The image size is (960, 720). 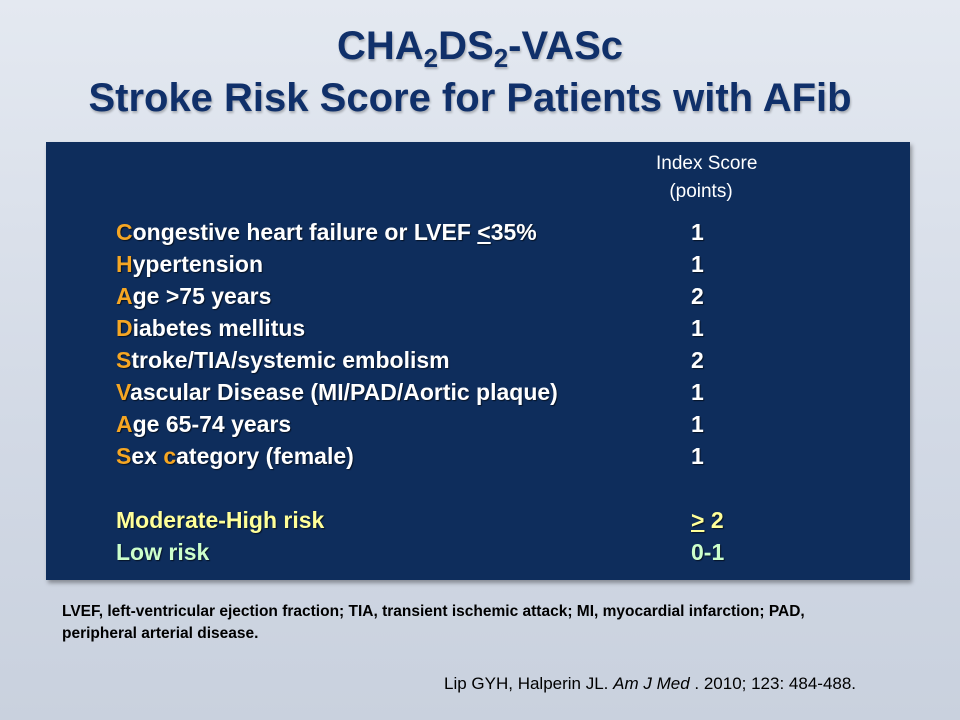 I want to click on row-hypertension: Hypertension 1, so click(x=410, y=264).